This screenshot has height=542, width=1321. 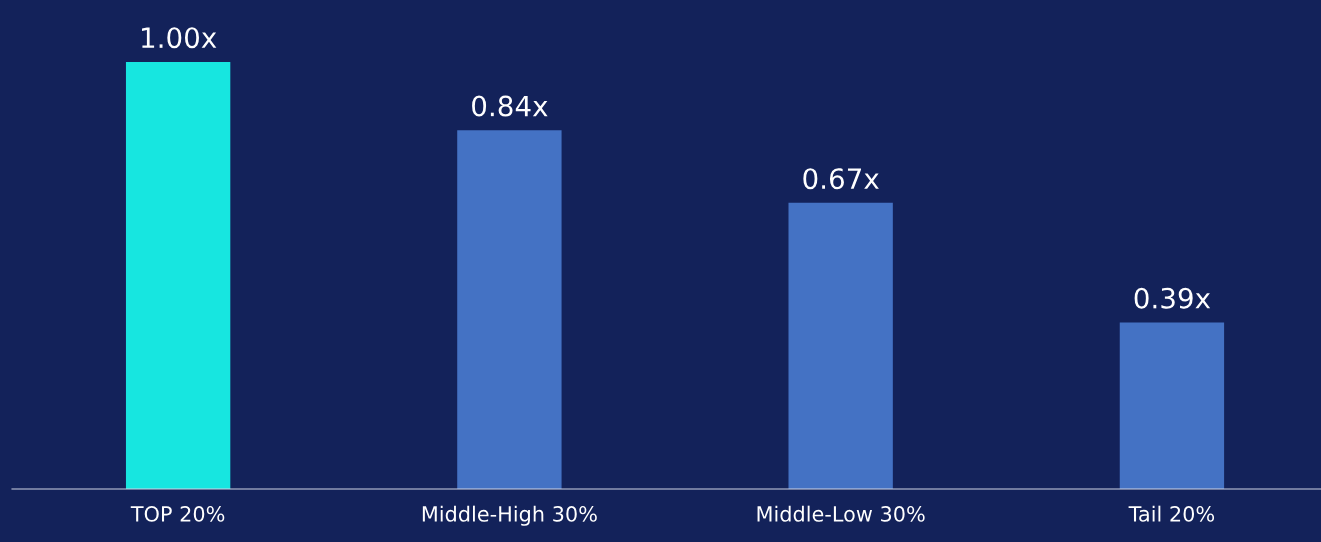 What do you see at coordinates (1172, 298) in the screenshot?
I see `data-label: 0.39x` at bounding box center [1172, 298].